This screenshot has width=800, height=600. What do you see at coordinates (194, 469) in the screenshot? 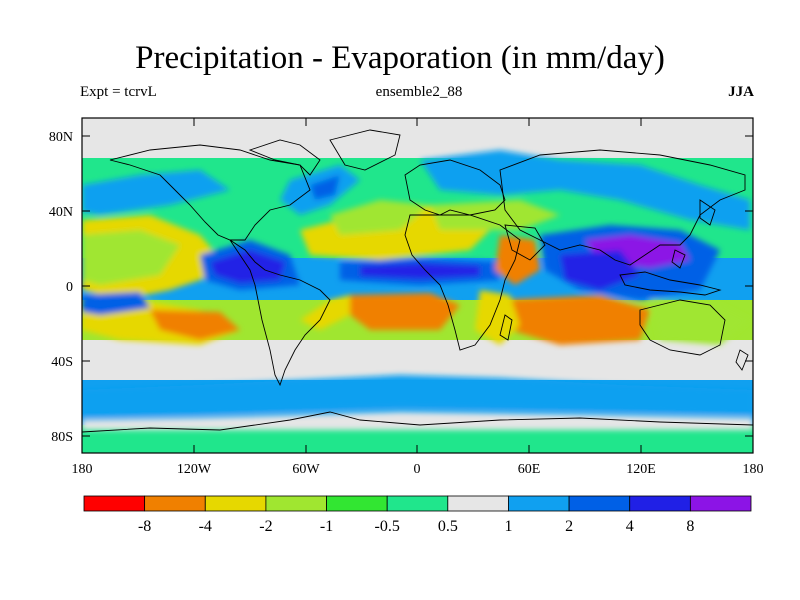
I see `lon-label-120w: 120W` at bounding box center [194, 469].